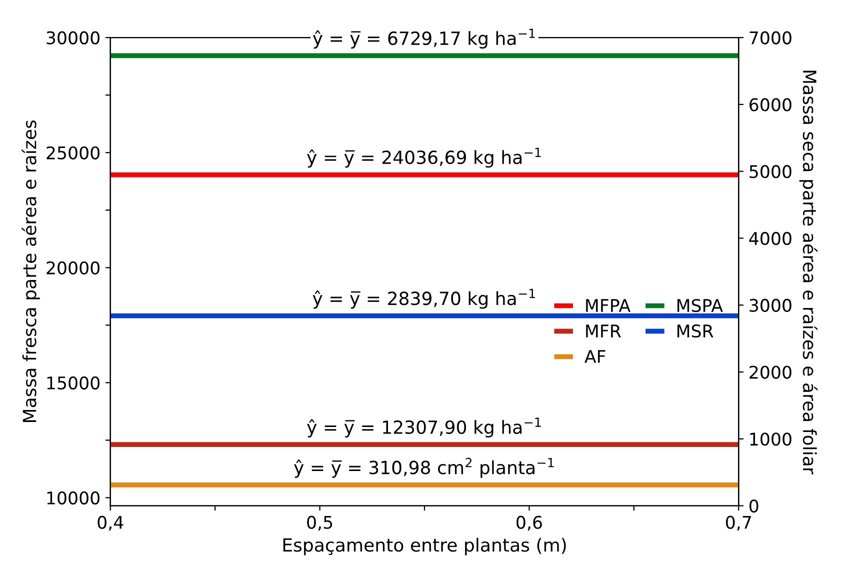 This screenshot has height=578, width=849. What do you see at coordinates (73, 383) in the screenshot?
I see `y-tick-label: 15000` at bounding box center [73, 383].